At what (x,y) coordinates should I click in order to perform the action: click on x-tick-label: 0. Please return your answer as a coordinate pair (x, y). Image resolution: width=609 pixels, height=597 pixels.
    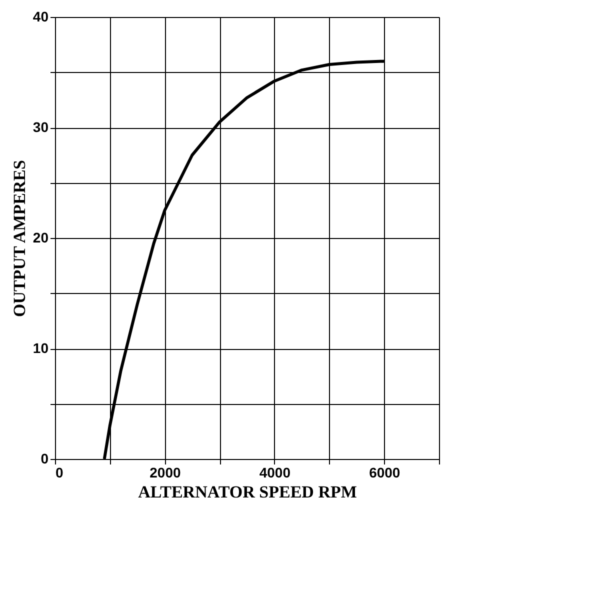
    Looking at the image, I should click on (60, 472).